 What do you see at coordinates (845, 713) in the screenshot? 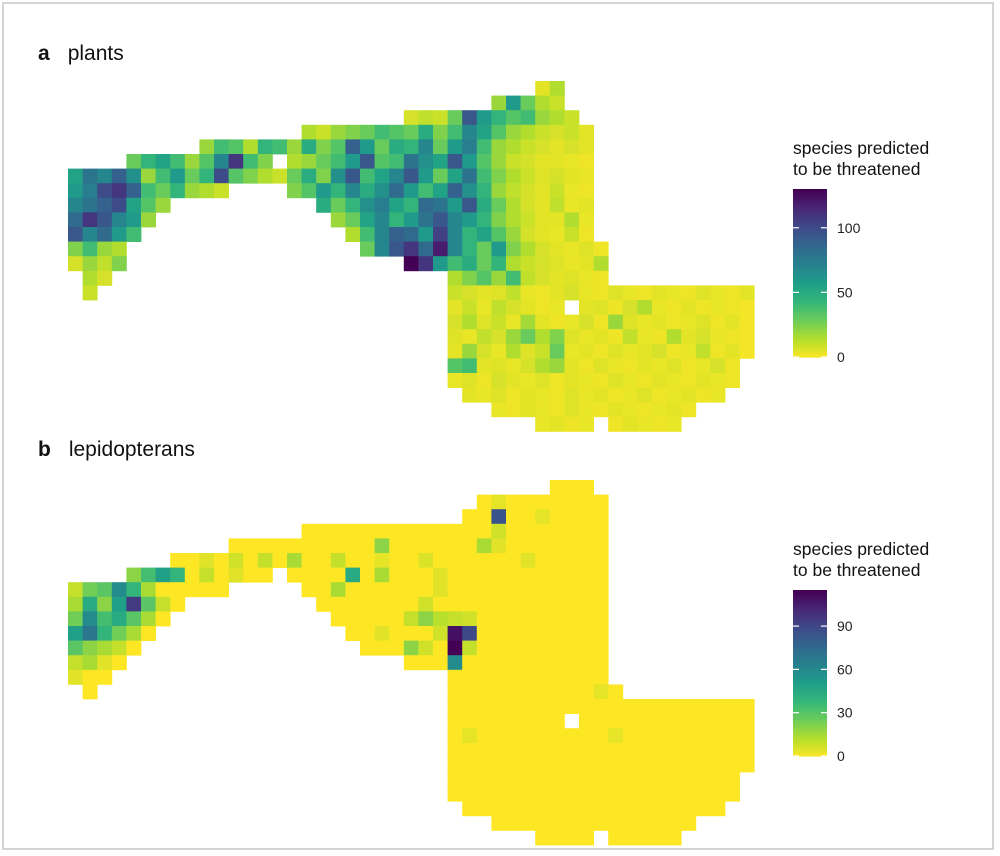
I see `colorbar-tick-label: 30` at bounding box center [845, 713].